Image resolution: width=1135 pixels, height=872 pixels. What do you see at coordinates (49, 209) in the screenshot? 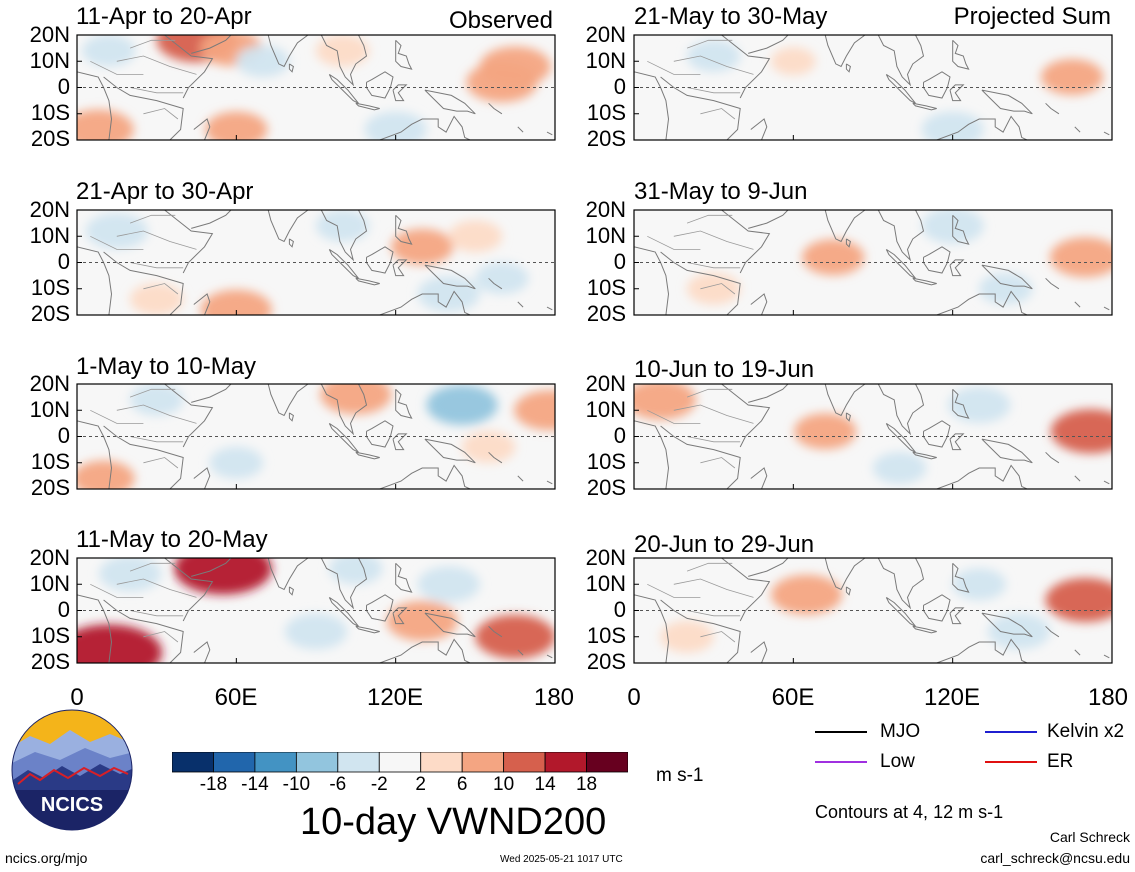
I see `lat-label-left-row2-0: 20N` at bounding box center [49, 209].